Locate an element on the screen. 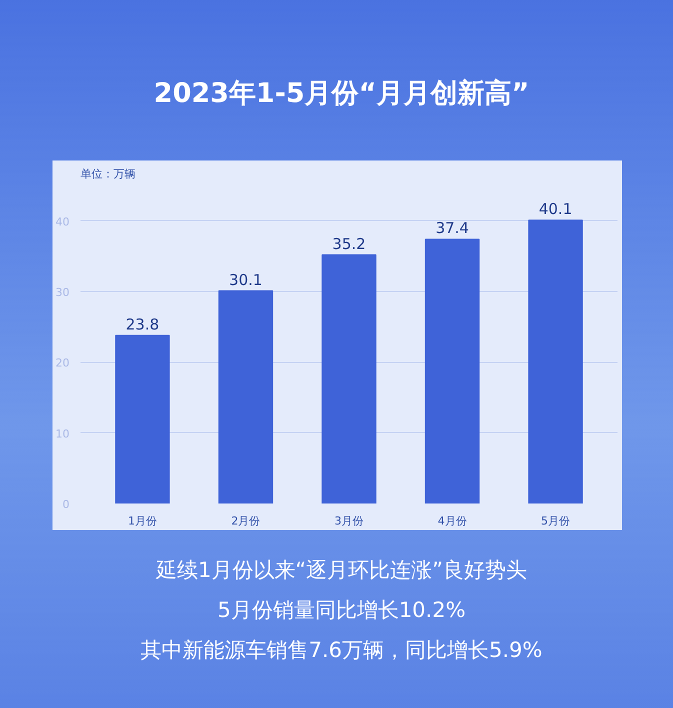  y-tick-label: 10 is located at coordinates (63, 433).